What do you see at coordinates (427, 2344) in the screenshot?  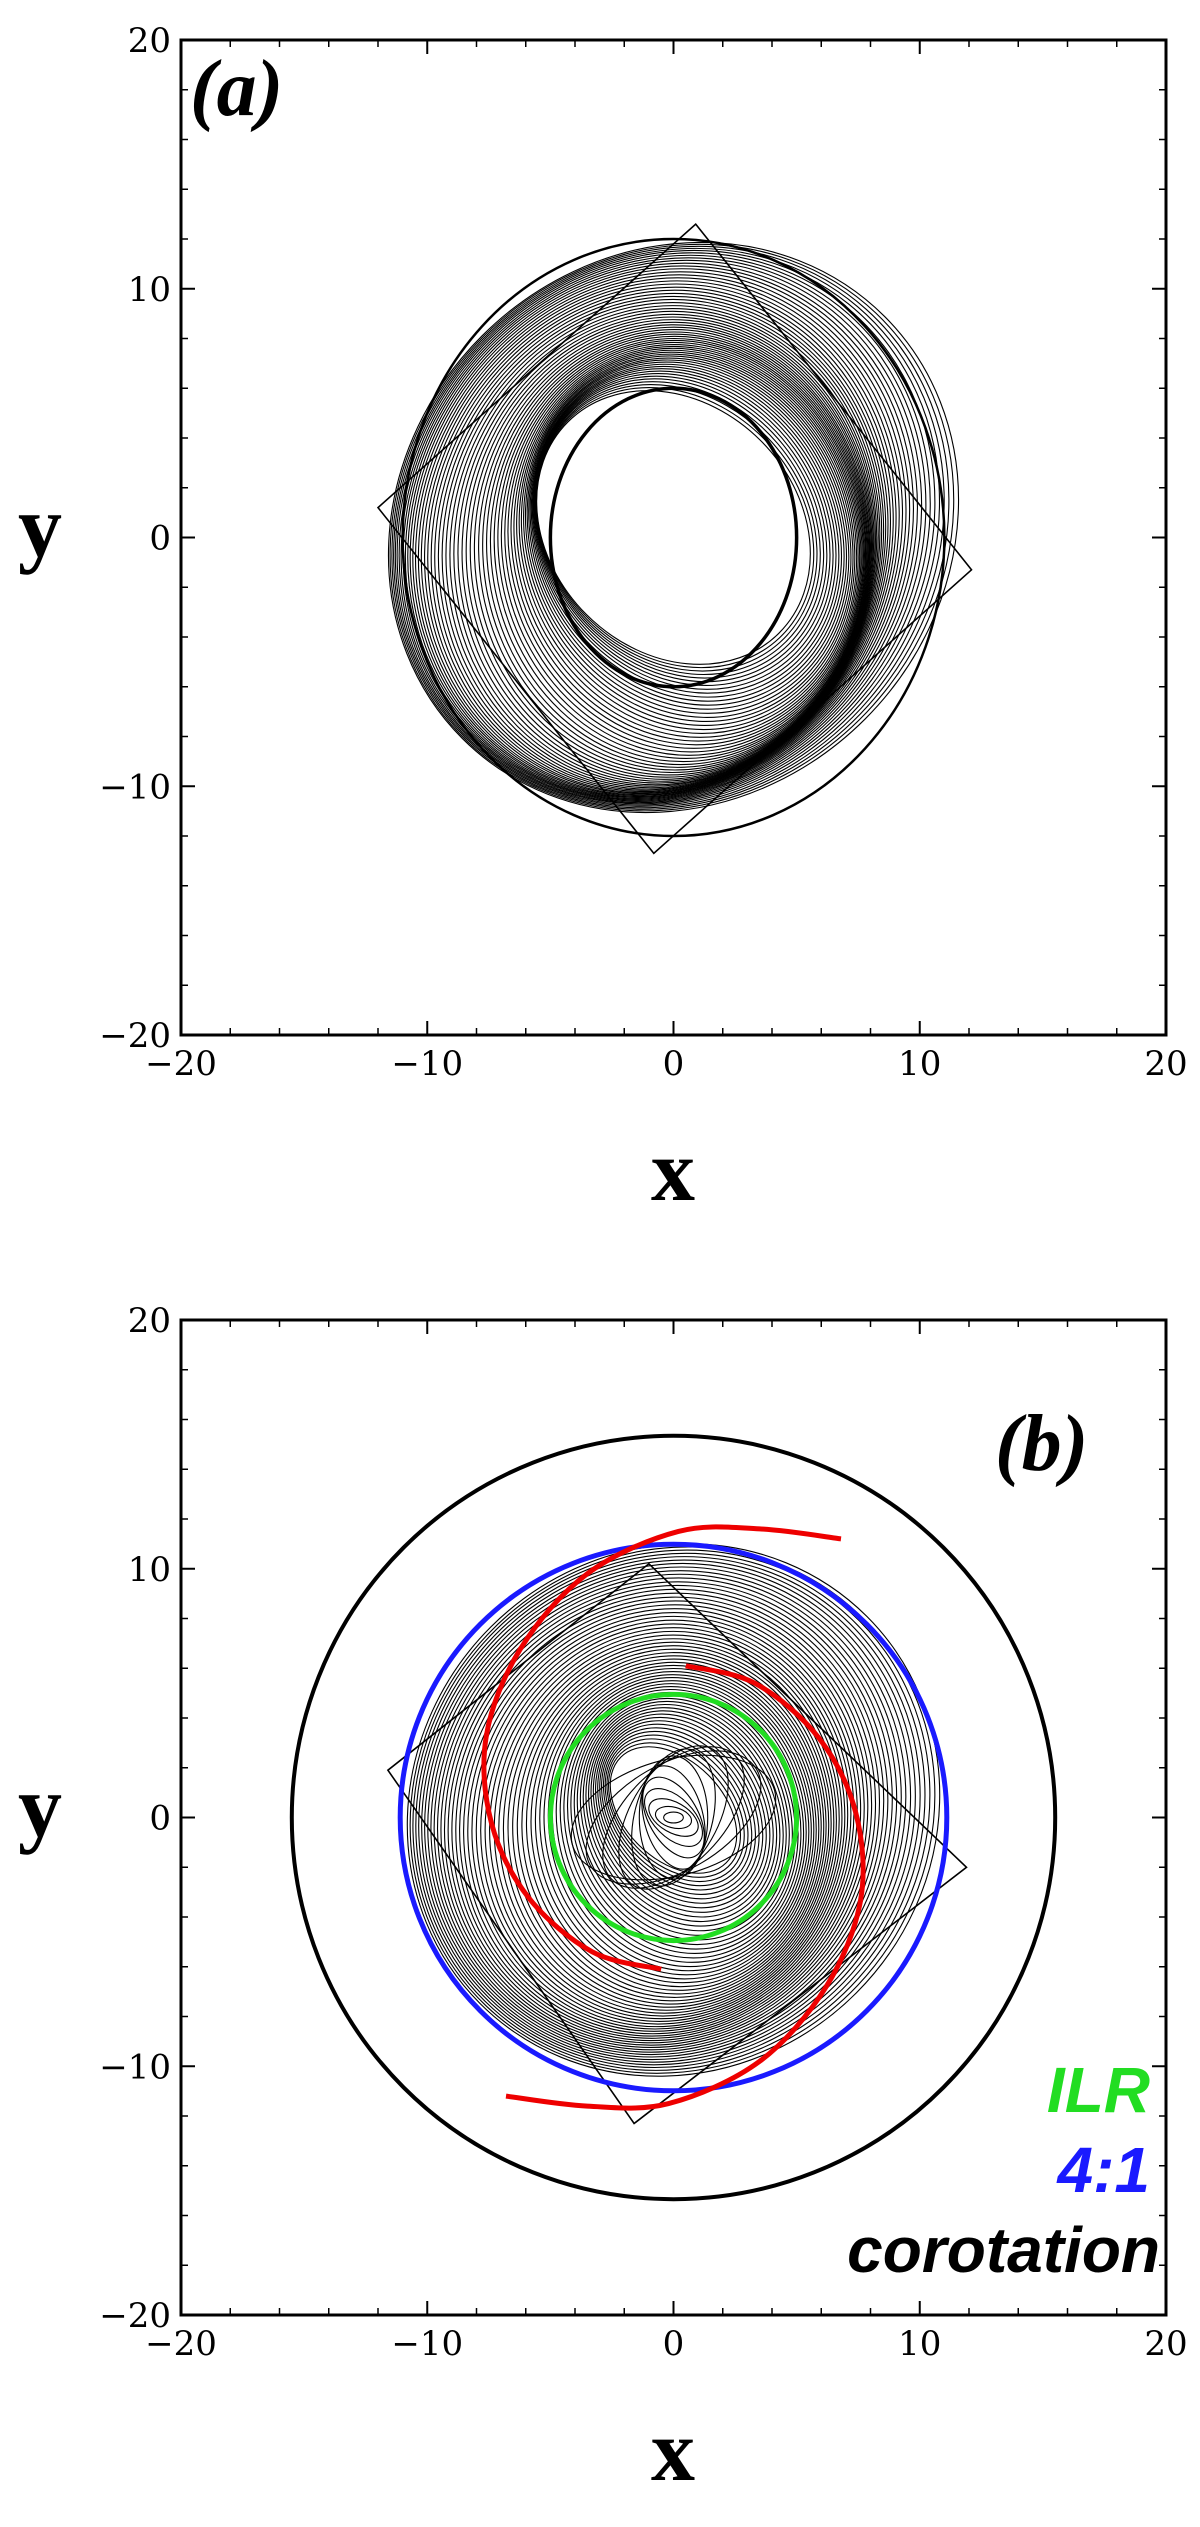 I see `x-tick-label-b-1: −10` at bounding box center [427, 2344].